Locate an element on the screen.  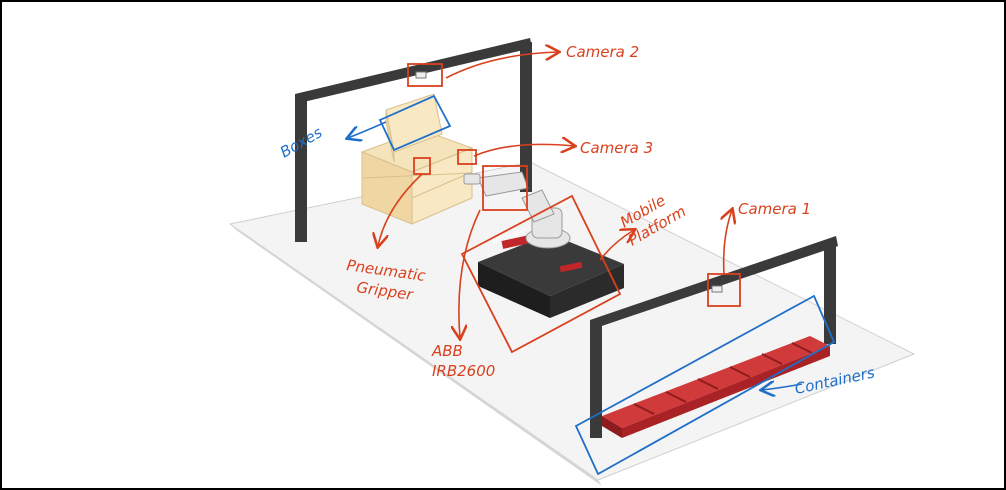
camera-3-label: Camera 3 is located at coordinates (616, 148).